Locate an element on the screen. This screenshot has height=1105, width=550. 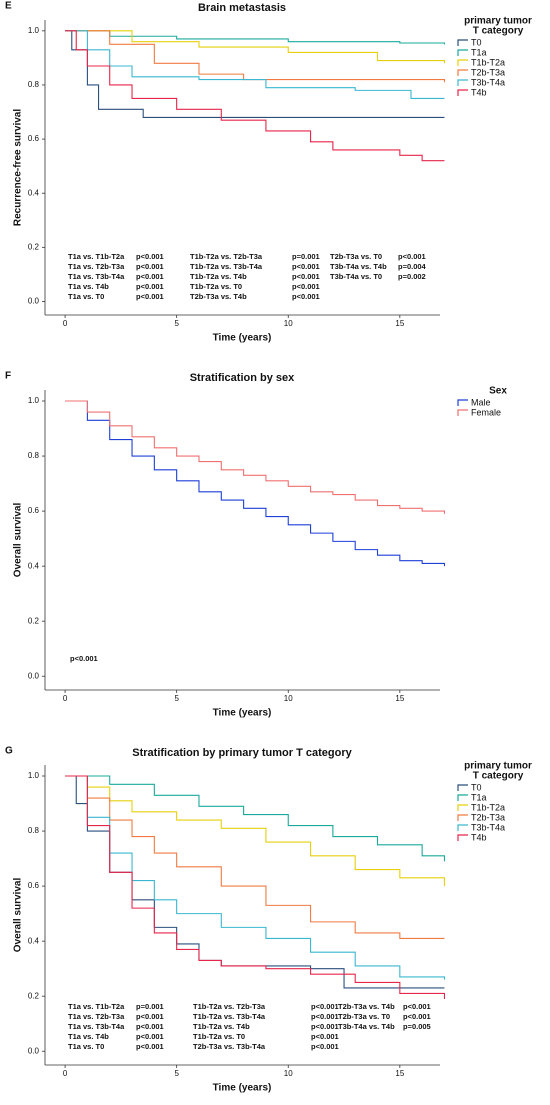
legend-title: T category is located at coordinates (498, 776).